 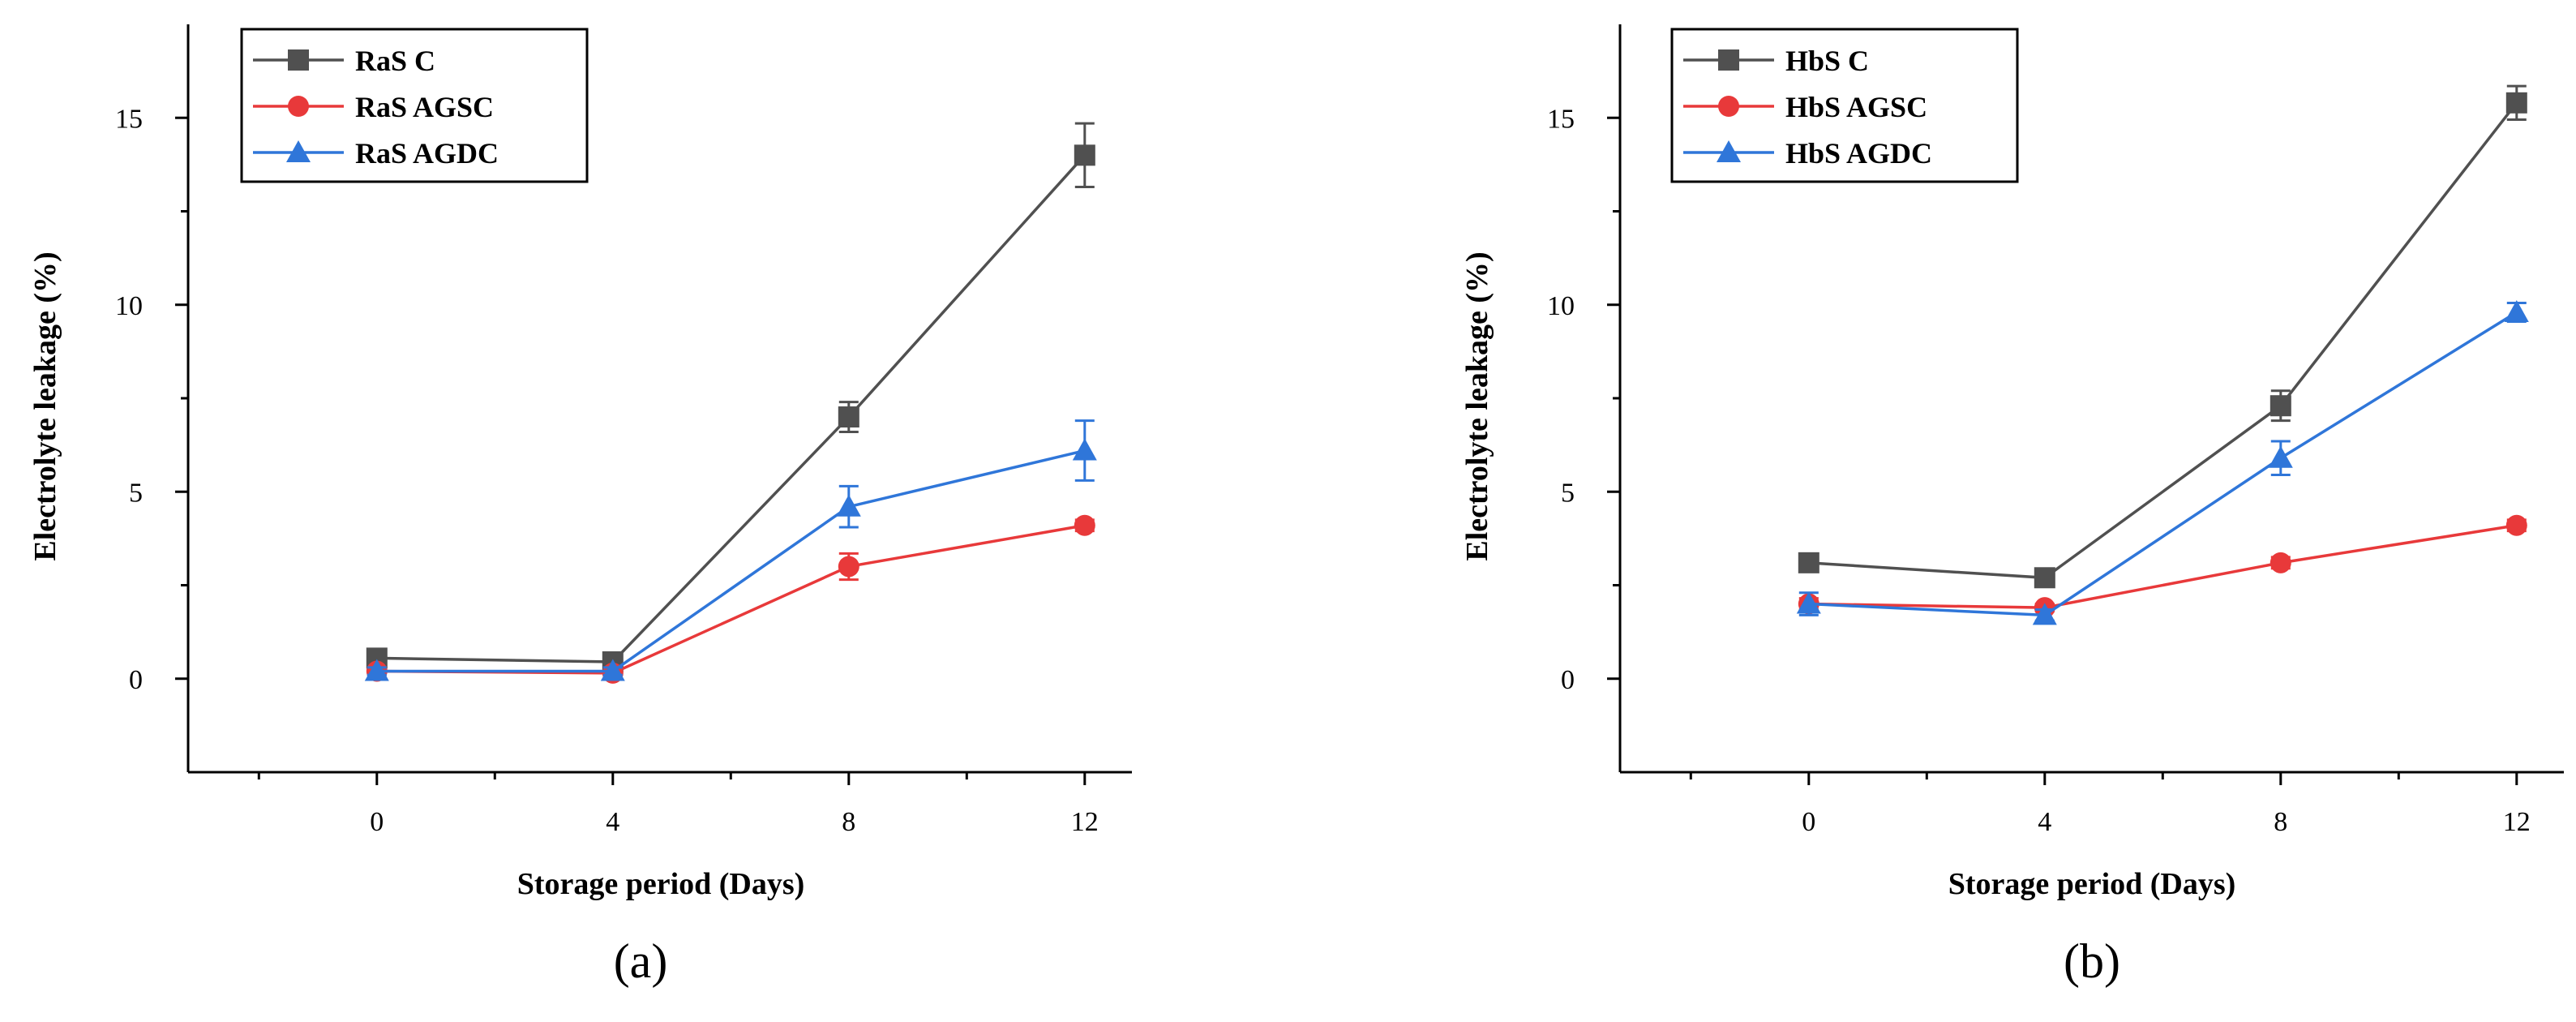 What do you see at coordinates (1856, 107) in the screenshot?
I see `legend-label: HbS AGSC` at bounding box center [1856, 107].